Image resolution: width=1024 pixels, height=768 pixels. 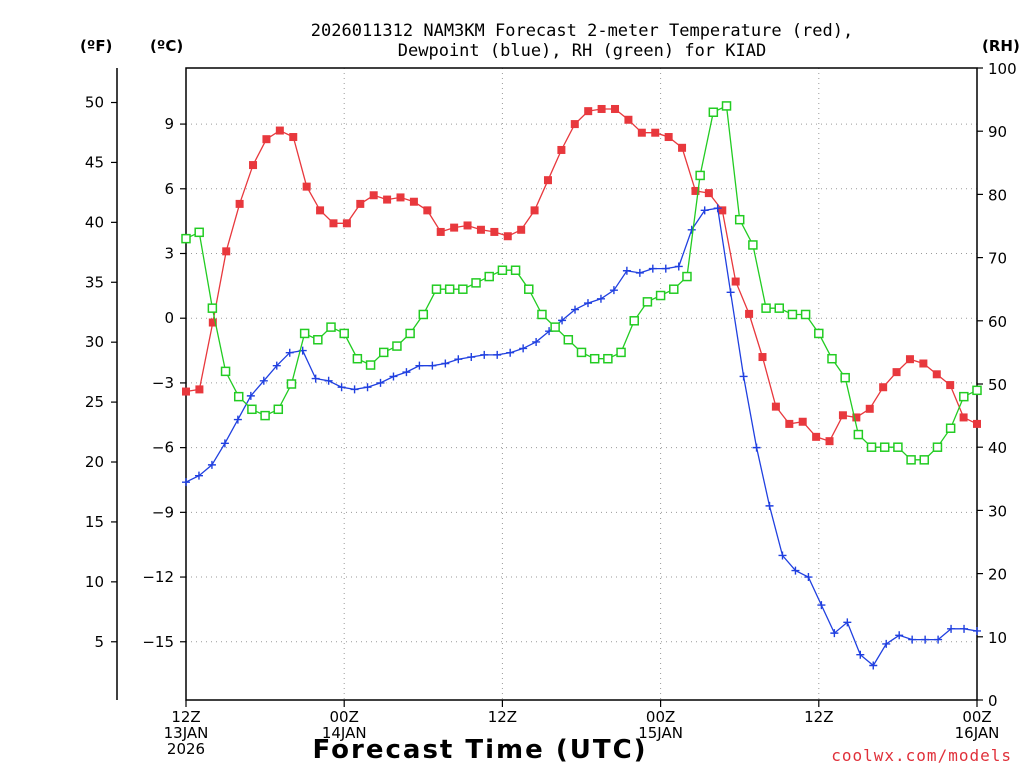 What do you see at coordinates (94, 103) in the screenshot?
I see `fahrenheit-tick-label: 50` at bounding box center [94, 103].